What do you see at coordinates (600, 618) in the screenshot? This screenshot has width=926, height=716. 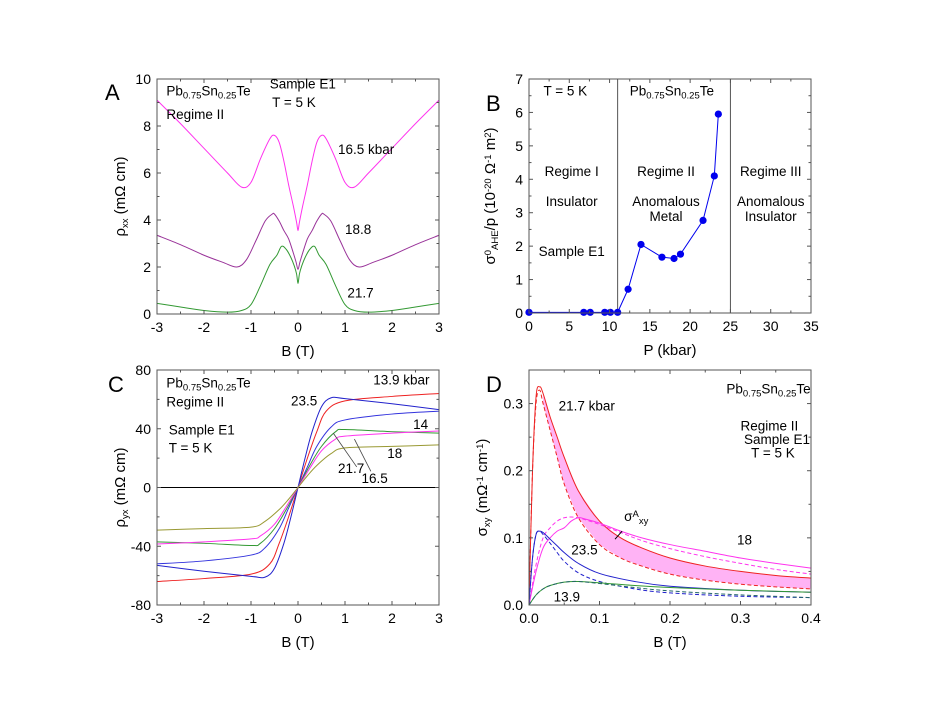 I see `x-tick-label: 0.1` at bounding box center [600, 618].